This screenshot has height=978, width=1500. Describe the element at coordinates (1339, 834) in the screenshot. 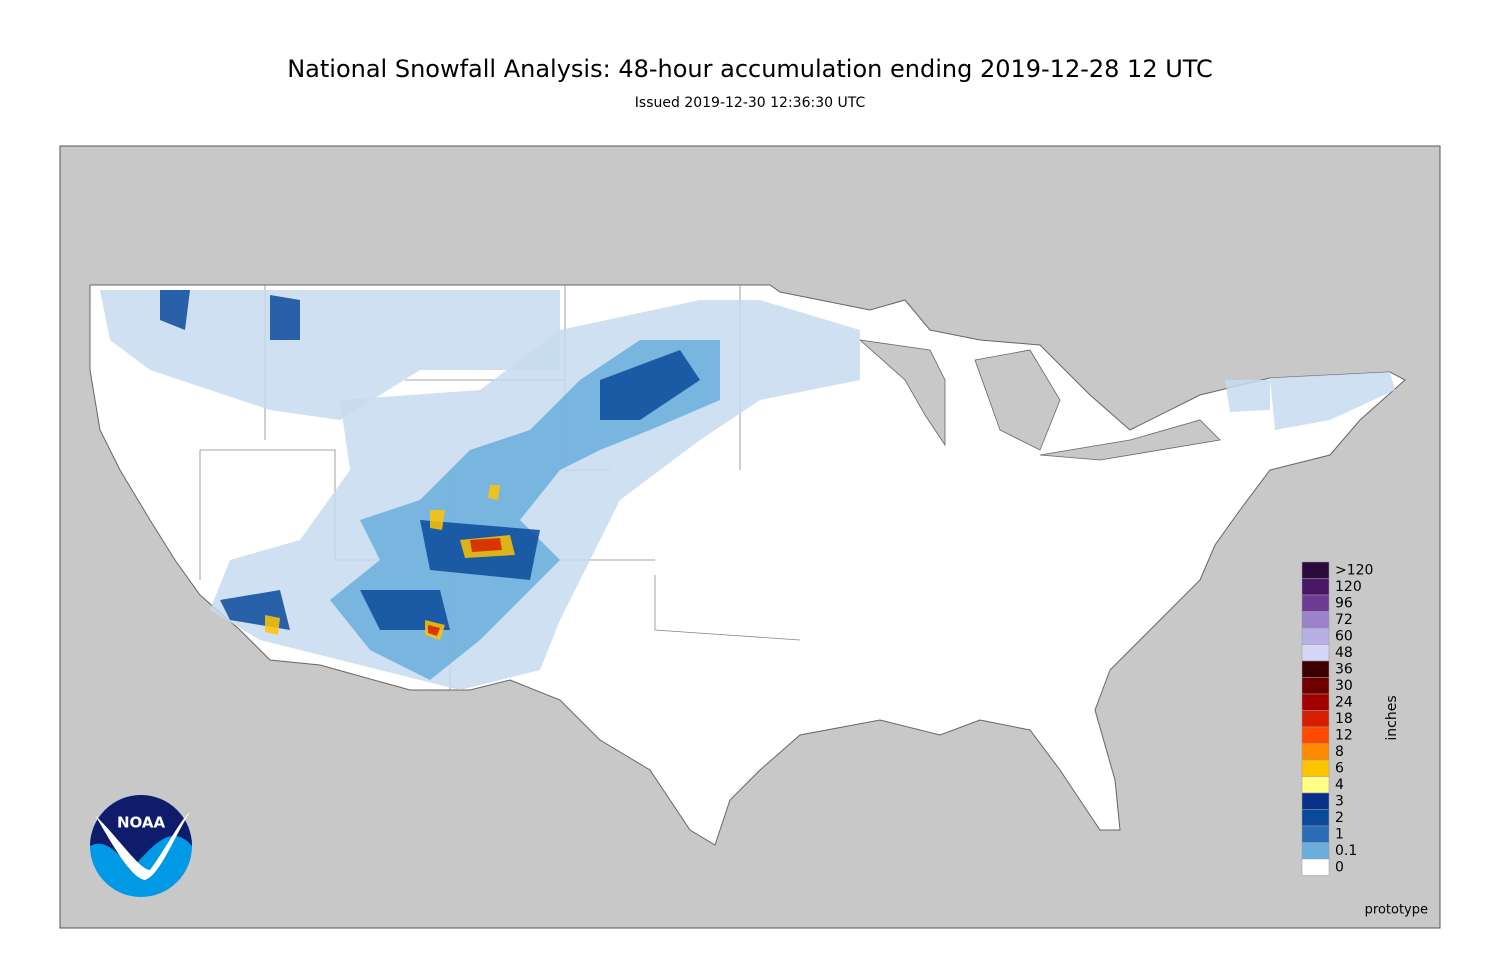

I see `legend-label: 1` at that location.